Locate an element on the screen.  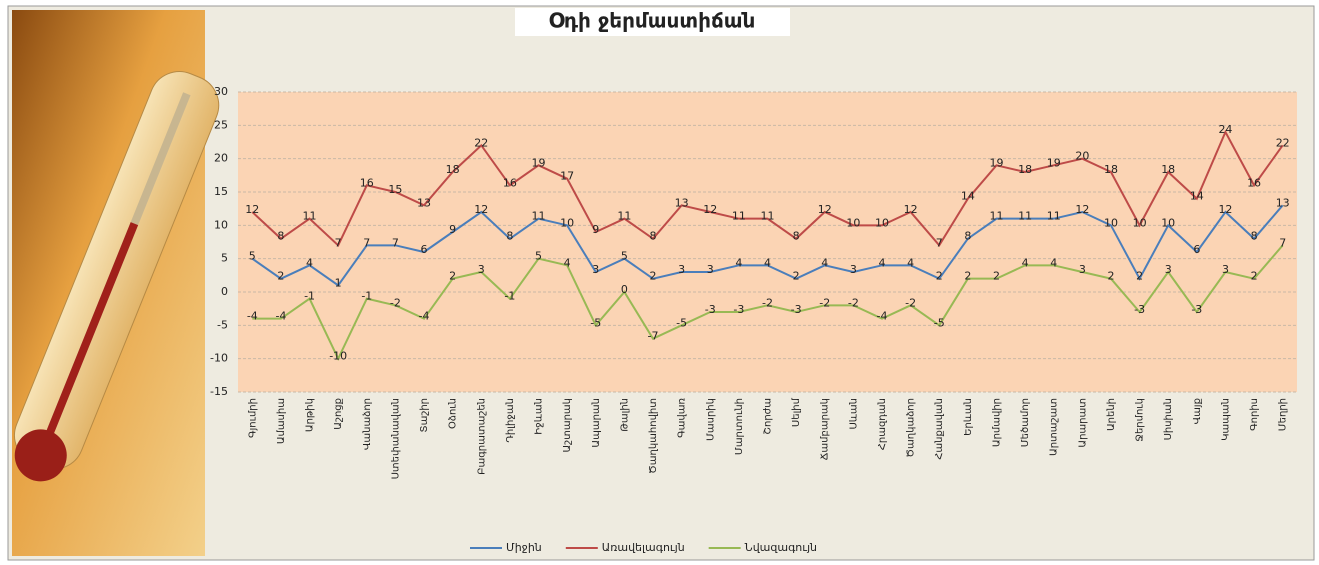
x-tick-label: Ճամբարակ is located at coordinates (825, 429).